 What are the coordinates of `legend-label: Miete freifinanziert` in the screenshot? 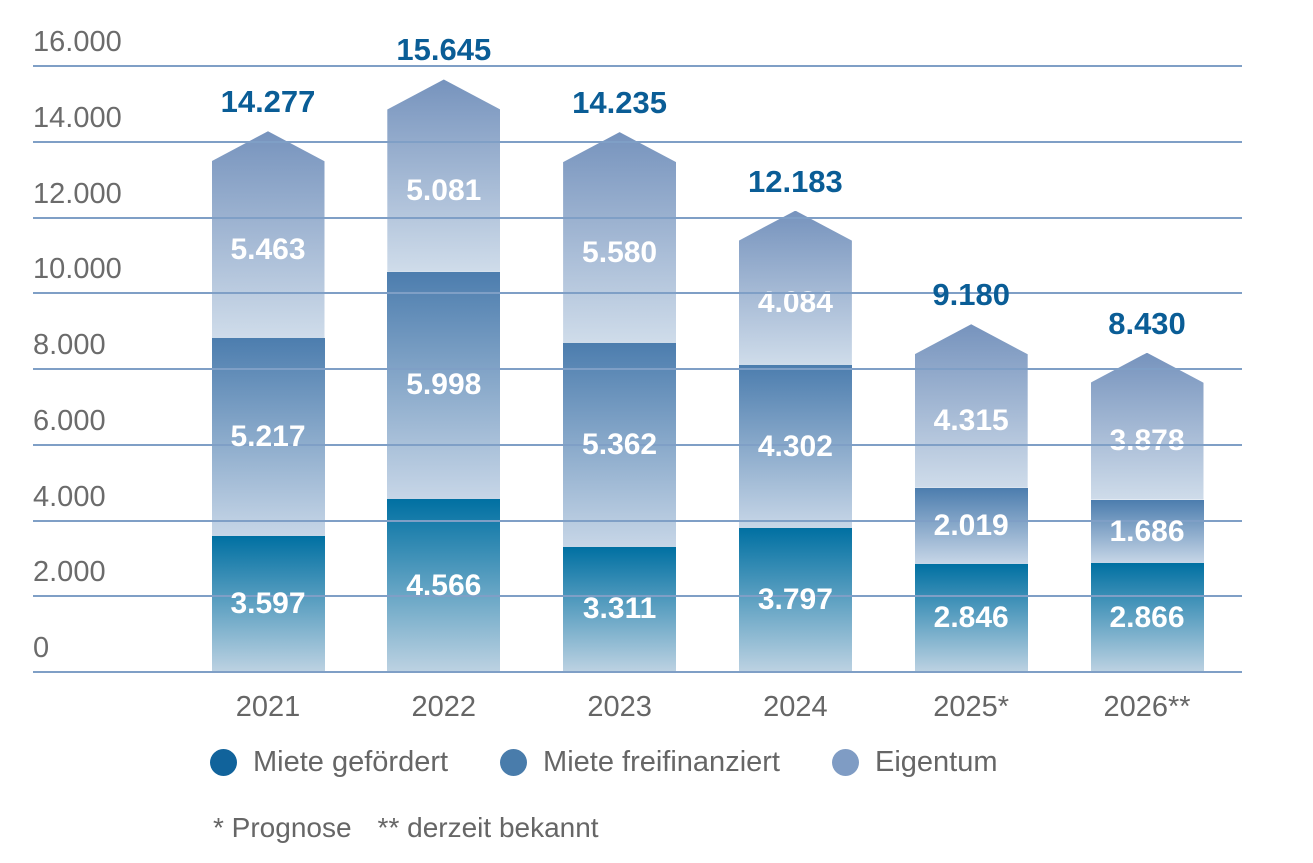 It's located at (661, 762).